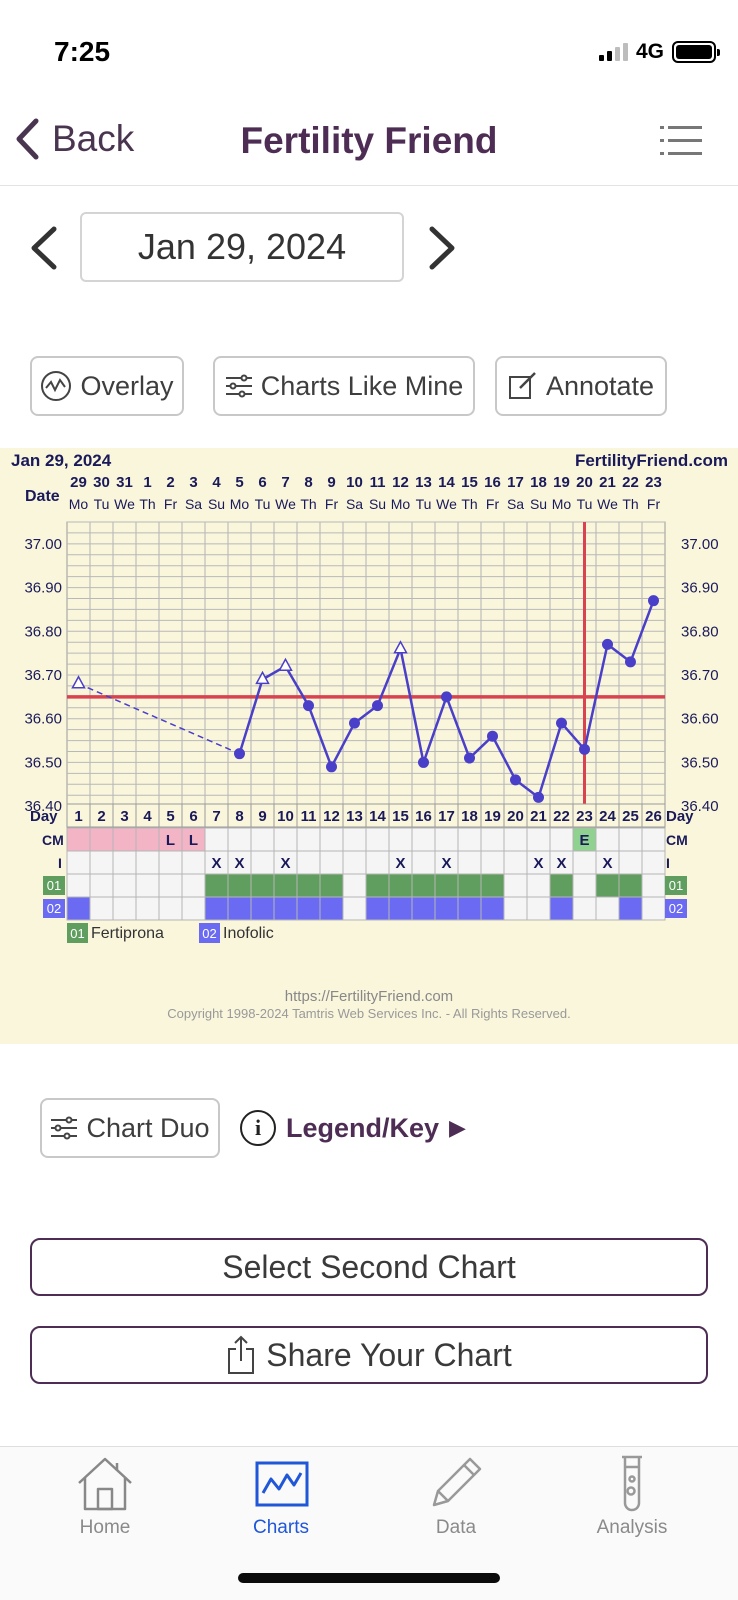  I want to click on battery-icon, so click(696, 52).